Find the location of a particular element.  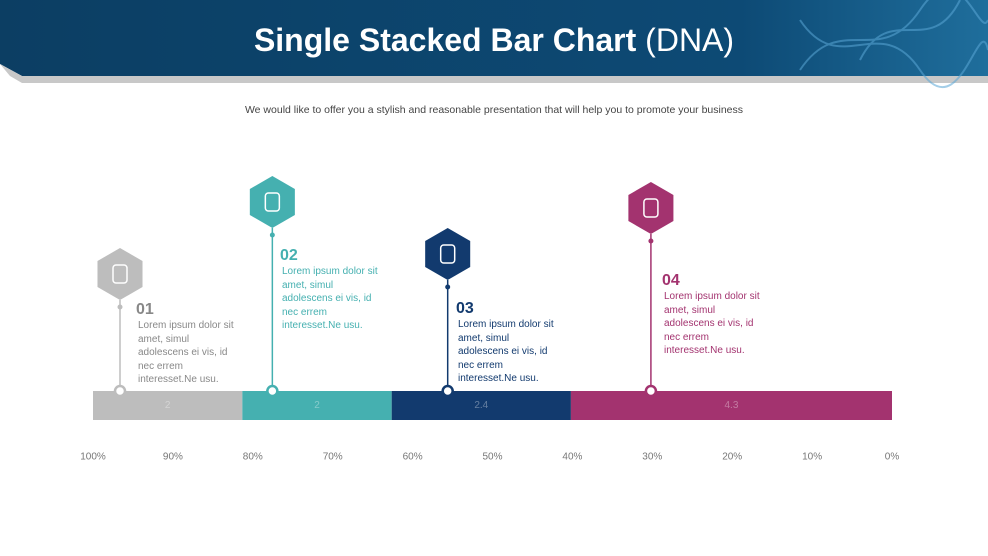

x-tick-label: 60% is located at coordinates (413, 457).